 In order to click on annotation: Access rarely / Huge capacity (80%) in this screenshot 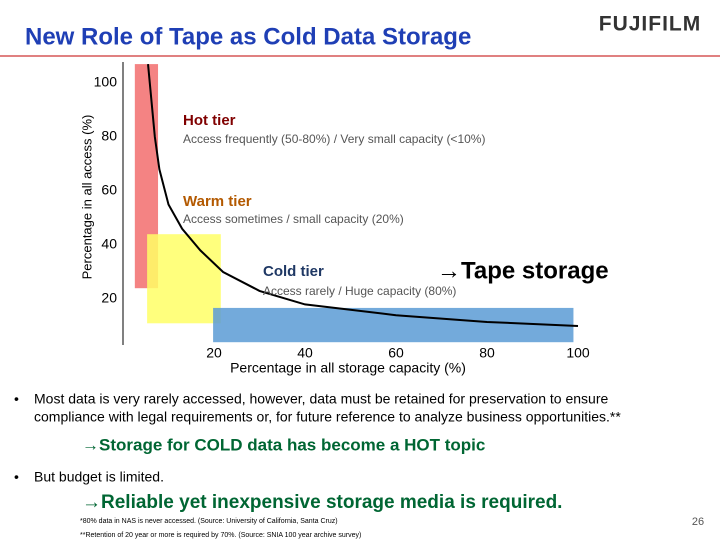, I will do `click(359, 291)`.